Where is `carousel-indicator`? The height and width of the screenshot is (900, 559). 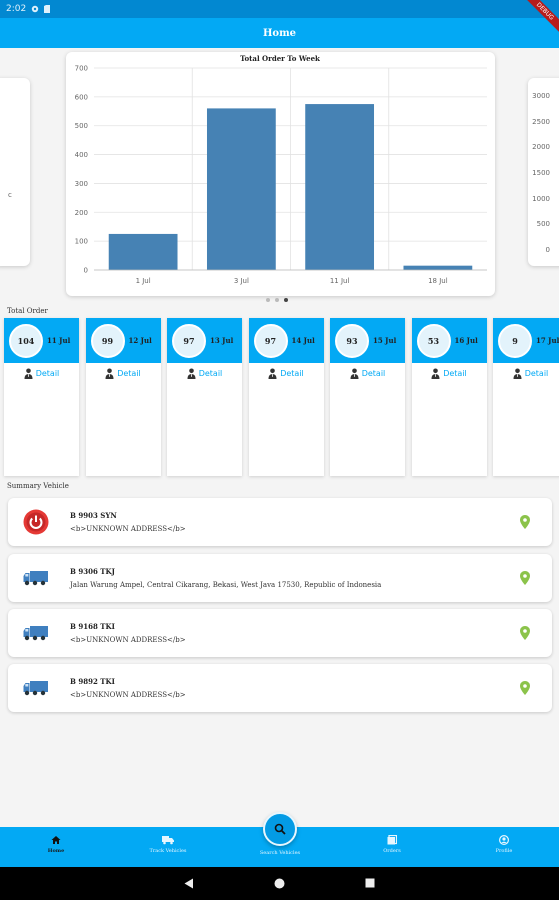
carousel-indicator is located at coordinates (277, 300).